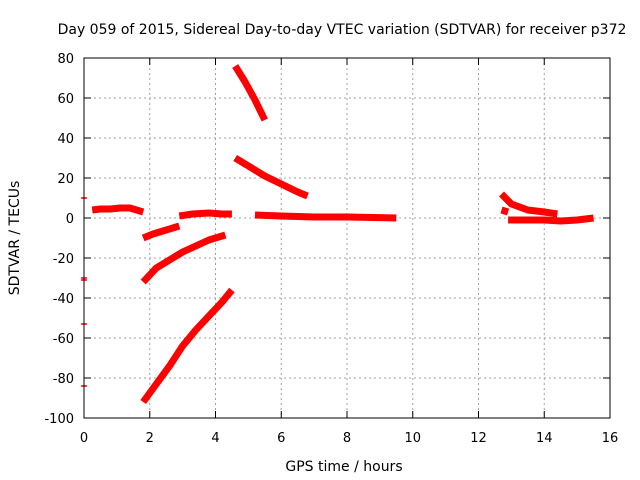 This screenshot has width=640, height=480. Describe the element at coordinates (63, 379) in the screenshot. I see `y-tick-label: -80` at that location.